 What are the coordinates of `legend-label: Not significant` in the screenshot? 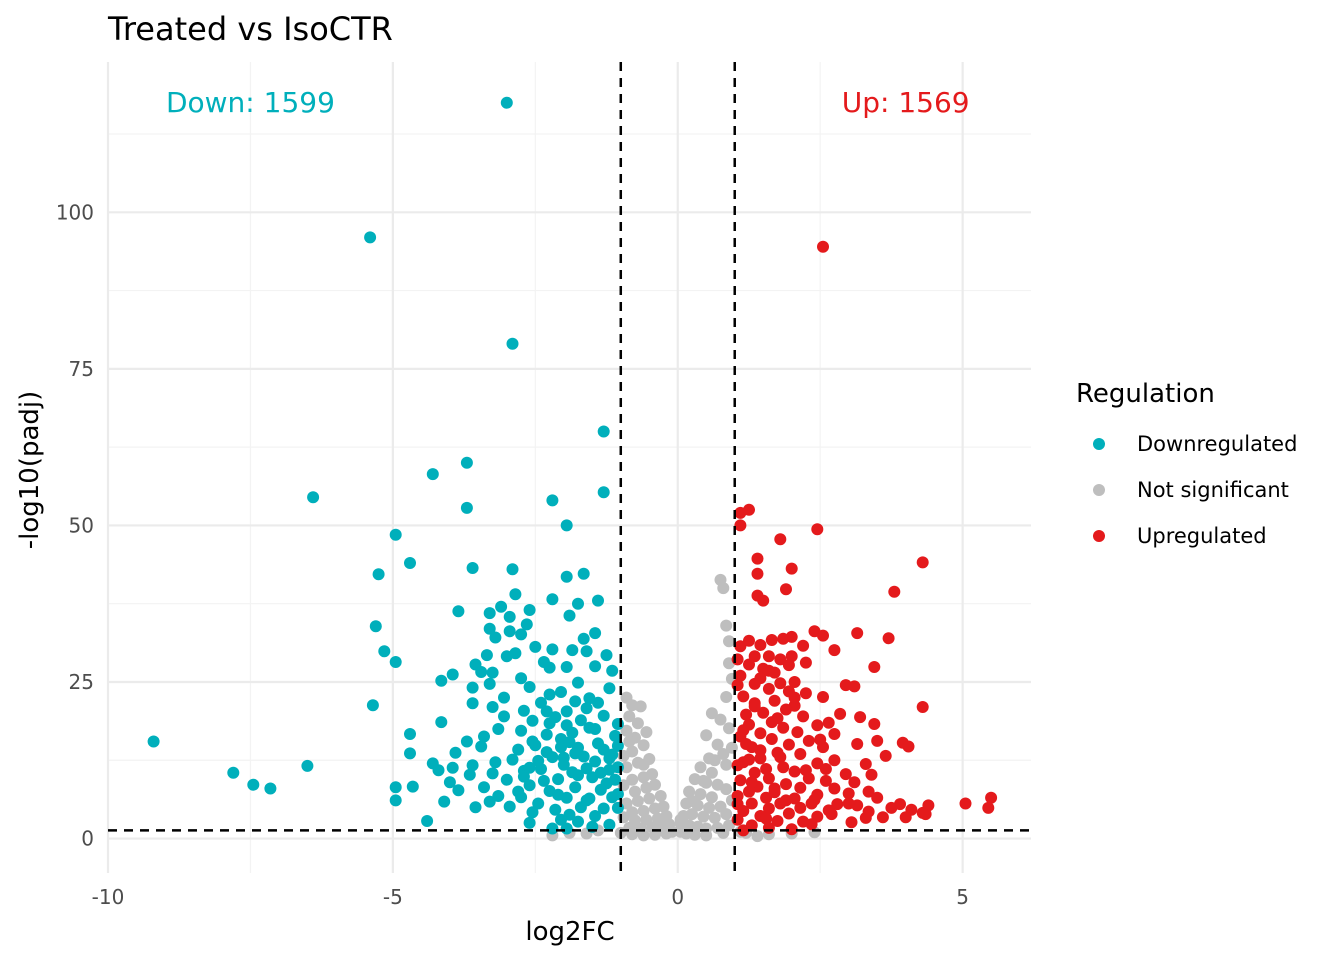 It's located at (1213, 490).